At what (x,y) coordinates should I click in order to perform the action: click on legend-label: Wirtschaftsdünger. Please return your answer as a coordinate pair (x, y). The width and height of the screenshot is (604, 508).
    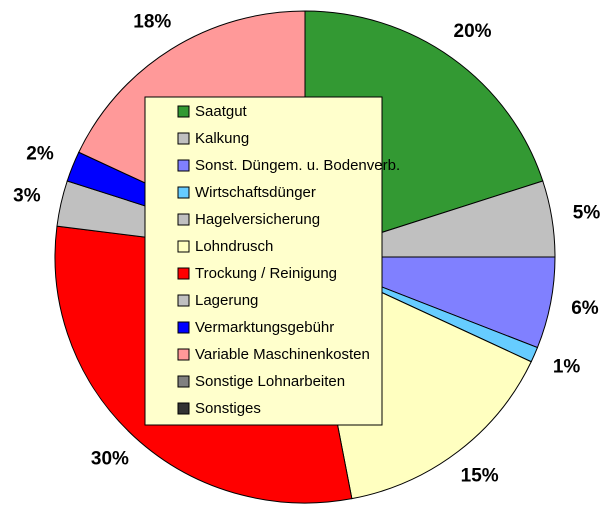
    Looking at the image, I should click on (255, 192).